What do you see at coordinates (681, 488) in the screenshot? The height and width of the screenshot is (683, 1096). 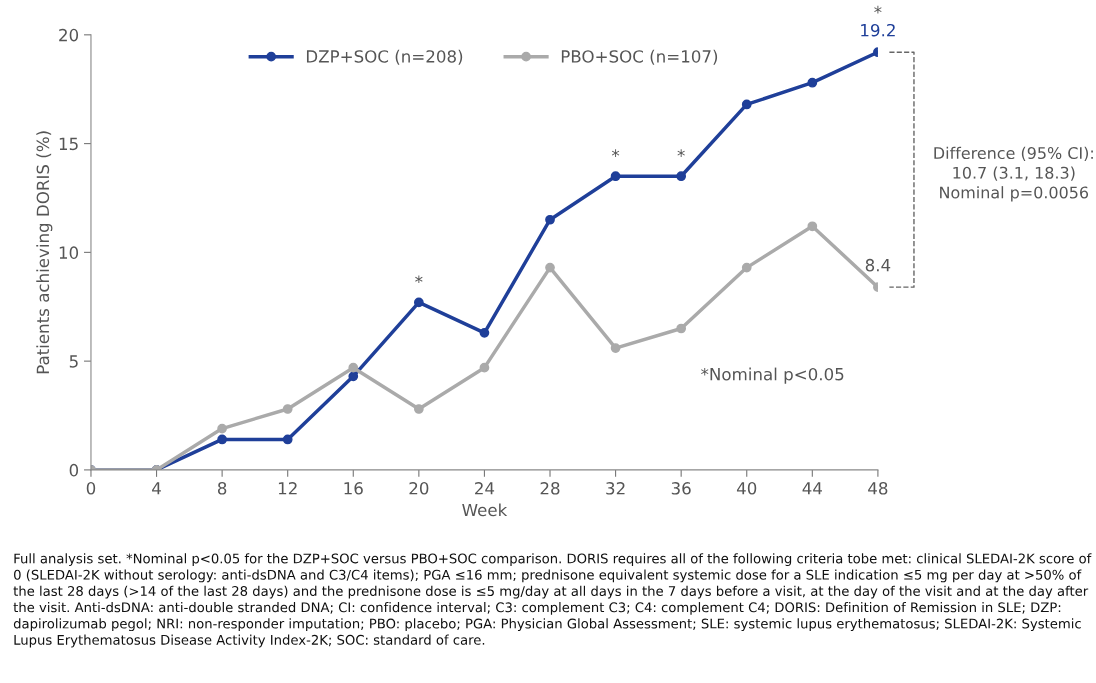 I see `x-tick-label: 36` at bounding box center [681, 488].